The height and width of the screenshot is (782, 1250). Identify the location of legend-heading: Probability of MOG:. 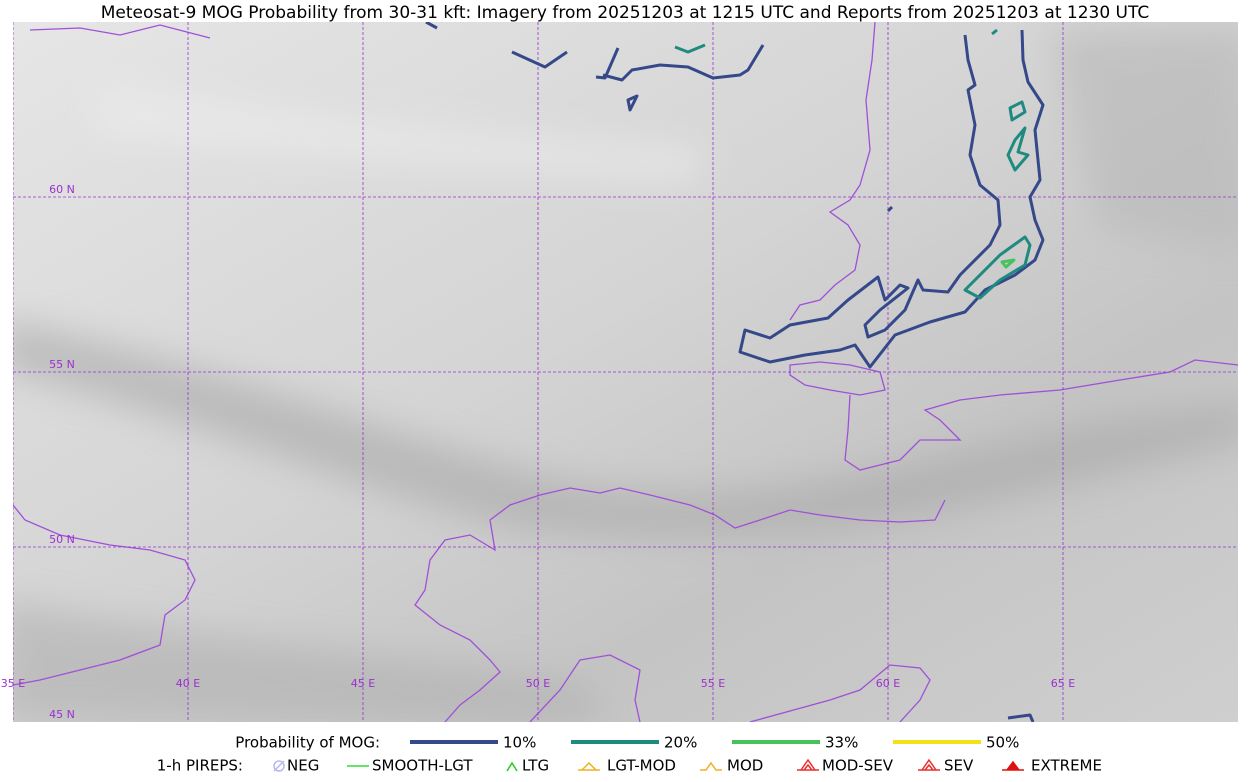
(307, 743).